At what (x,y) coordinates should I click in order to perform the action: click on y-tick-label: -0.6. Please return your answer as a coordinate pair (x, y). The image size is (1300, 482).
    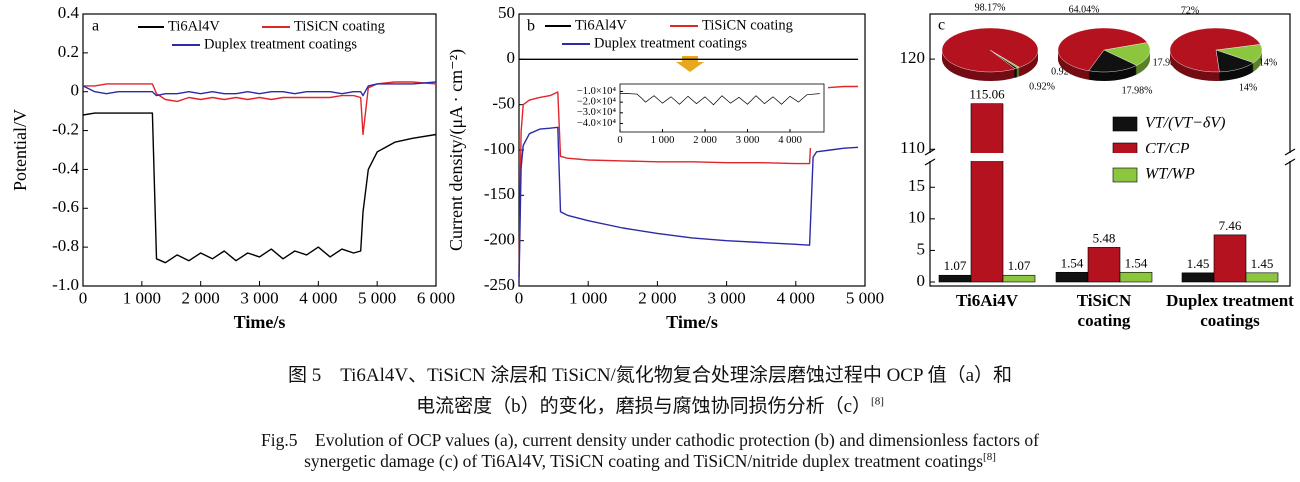
    Looking at the image, I should click on (65, 206).